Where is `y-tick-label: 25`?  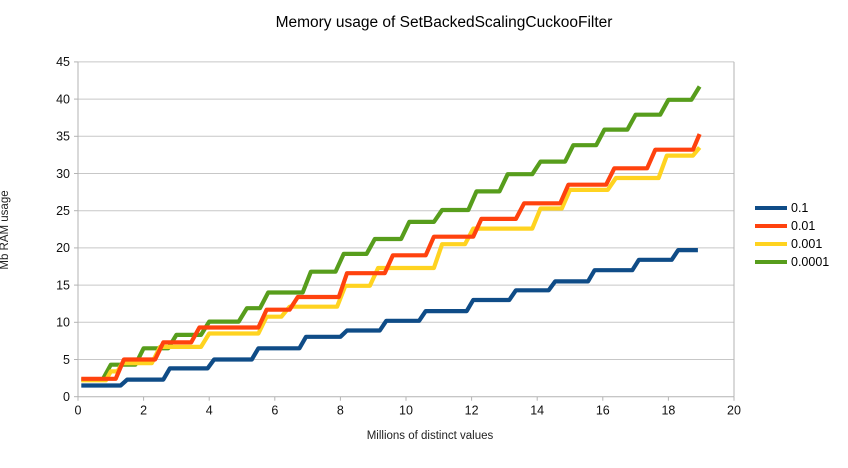 y-tick-label: 25 is located at coordinates (63, 211).